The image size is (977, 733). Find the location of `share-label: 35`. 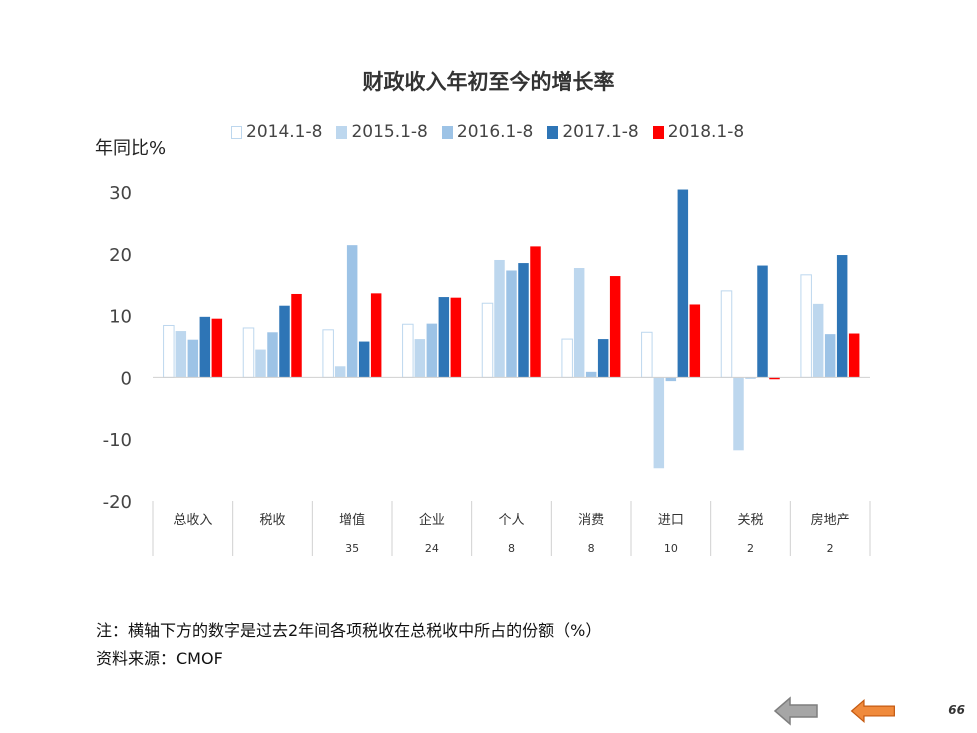

share-label: 35 is located at coordinates (352, 548).